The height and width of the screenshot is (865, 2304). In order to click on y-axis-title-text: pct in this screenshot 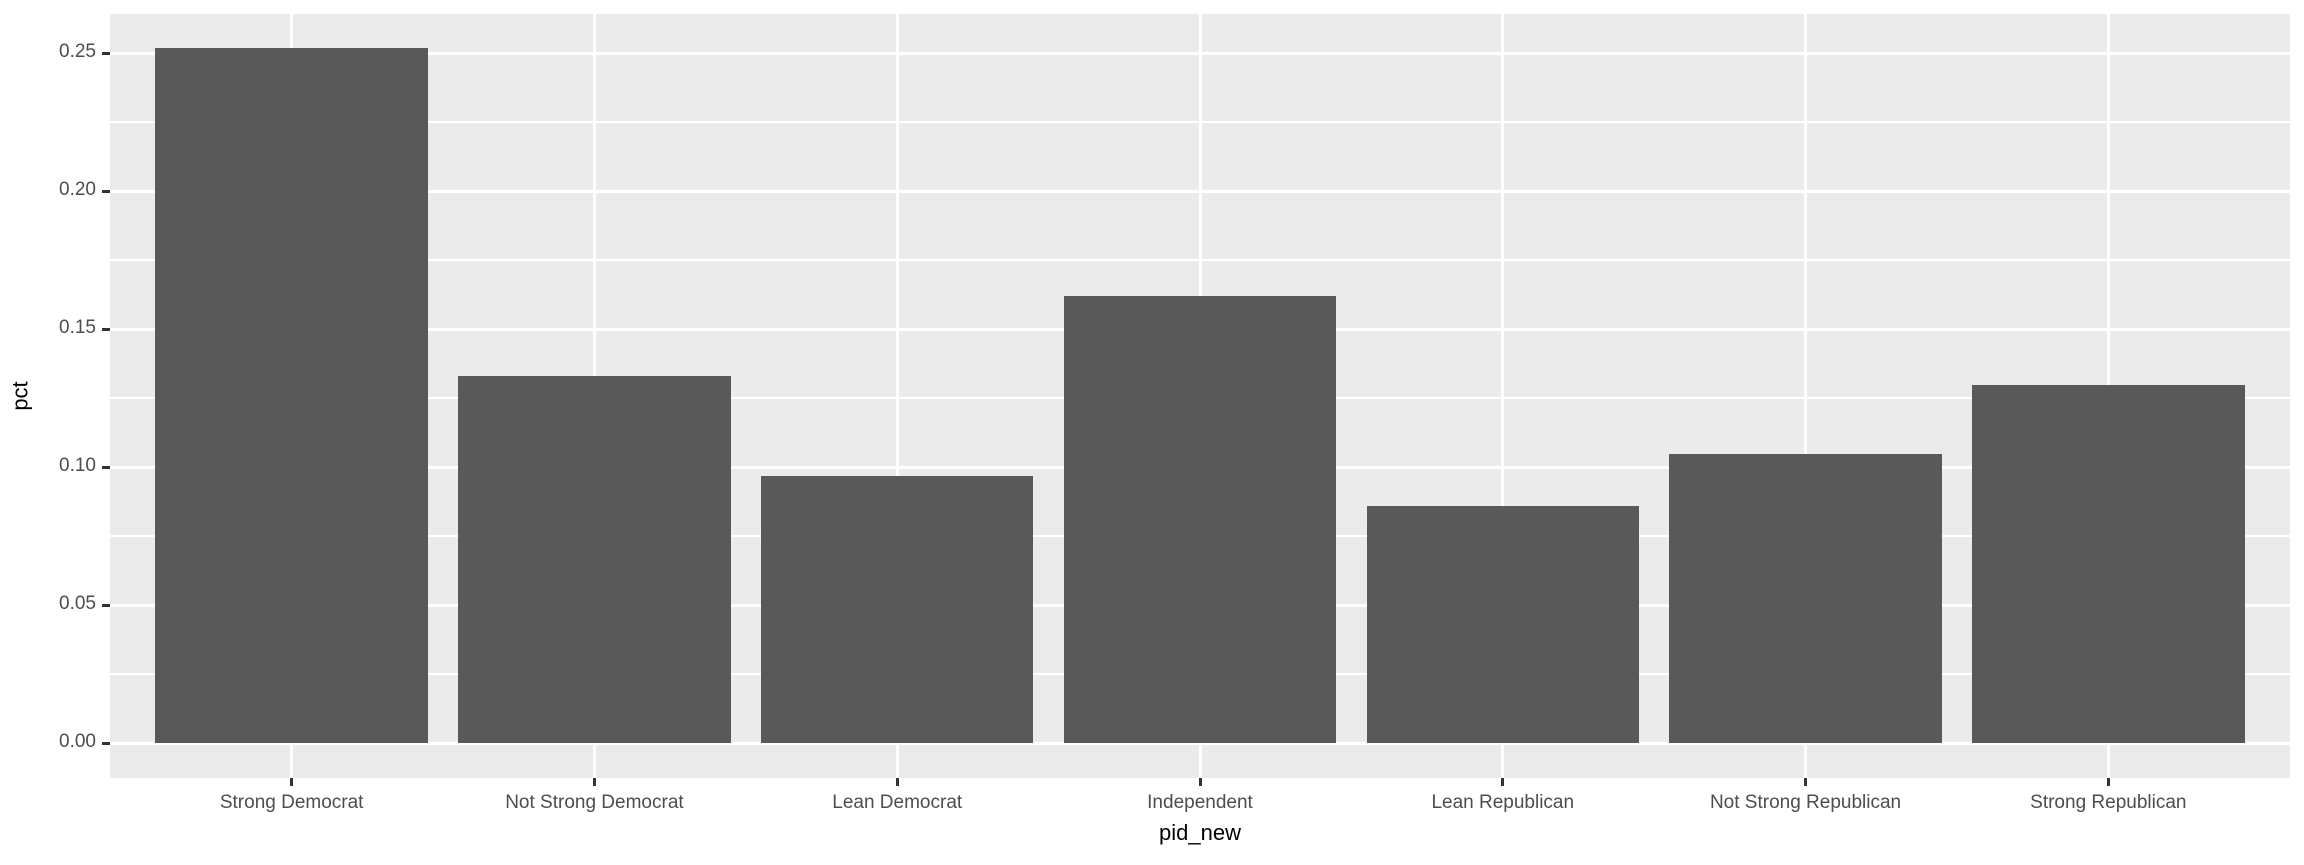, I will do `click(20, 396)`.